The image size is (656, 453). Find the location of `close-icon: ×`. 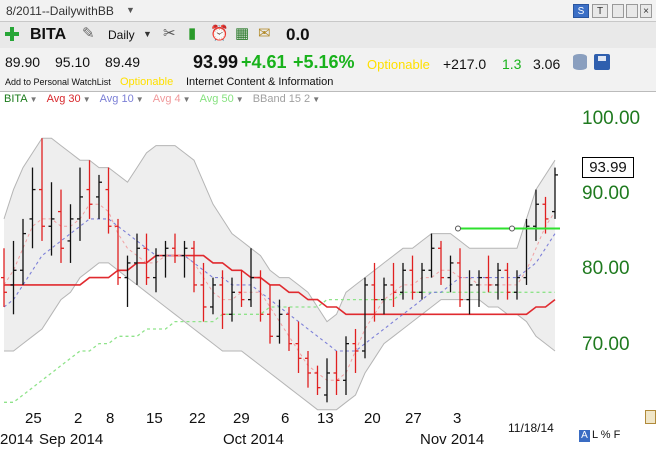

close-icon: × is located at coordinates (646, 11).